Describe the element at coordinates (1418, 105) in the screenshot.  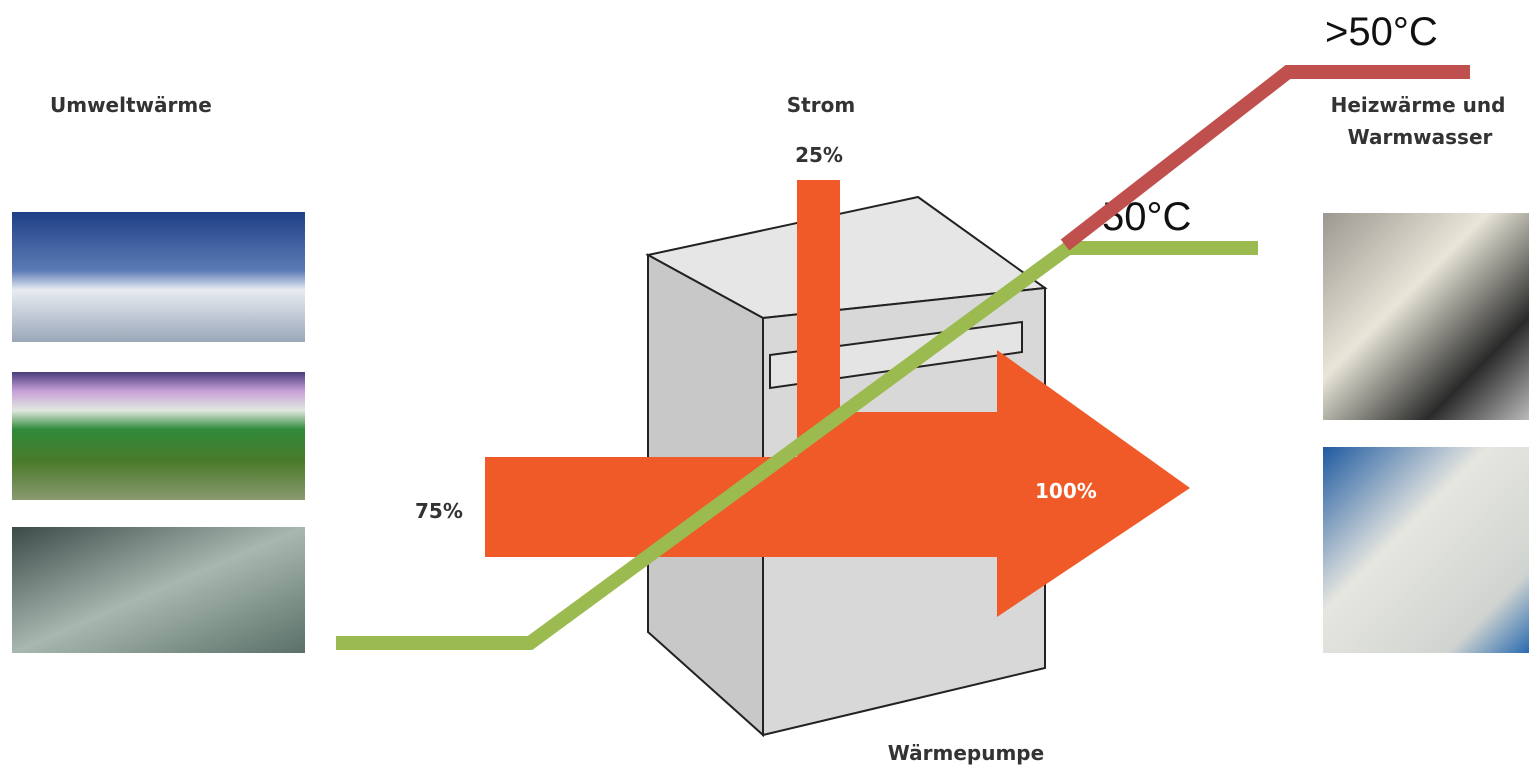
I see `label-output: Heizwärme und` at that location.